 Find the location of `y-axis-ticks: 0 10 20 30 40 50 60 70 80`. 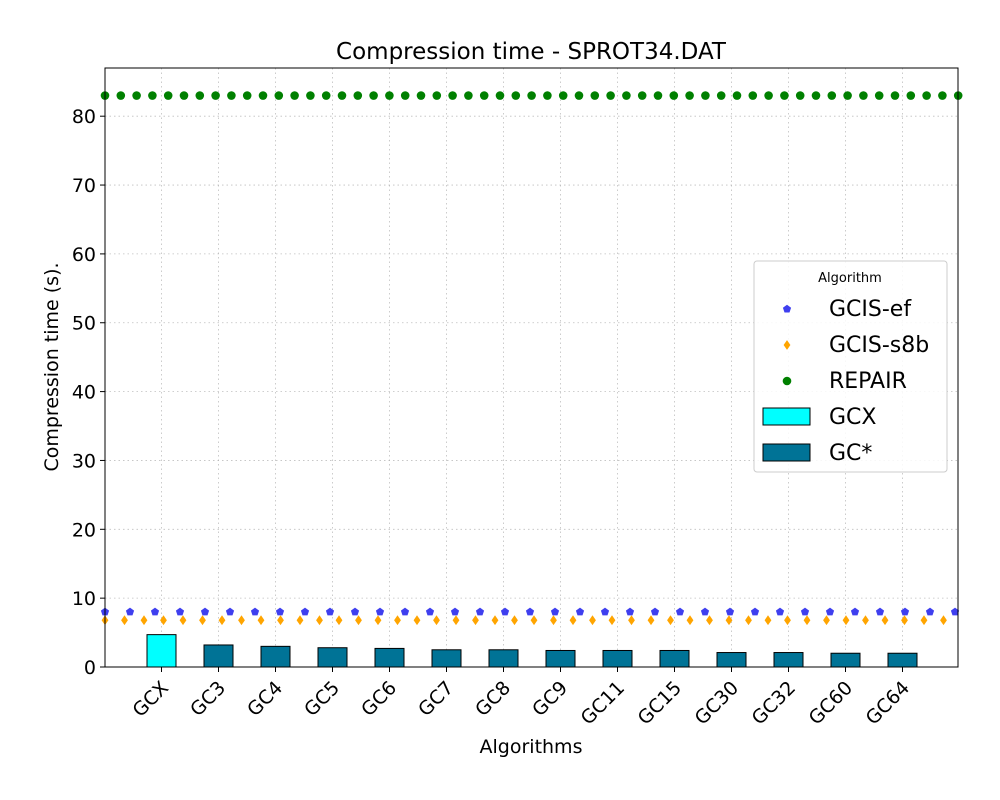

y-axis-ticks: 0 10 20 30 40 50 60 70 80 is located at coordinates (88, 392).